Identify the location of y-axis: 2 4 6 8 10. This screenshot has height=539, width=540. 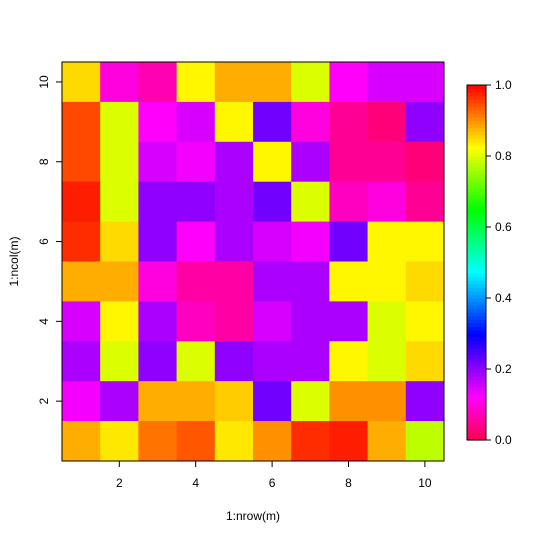
(49, 239).